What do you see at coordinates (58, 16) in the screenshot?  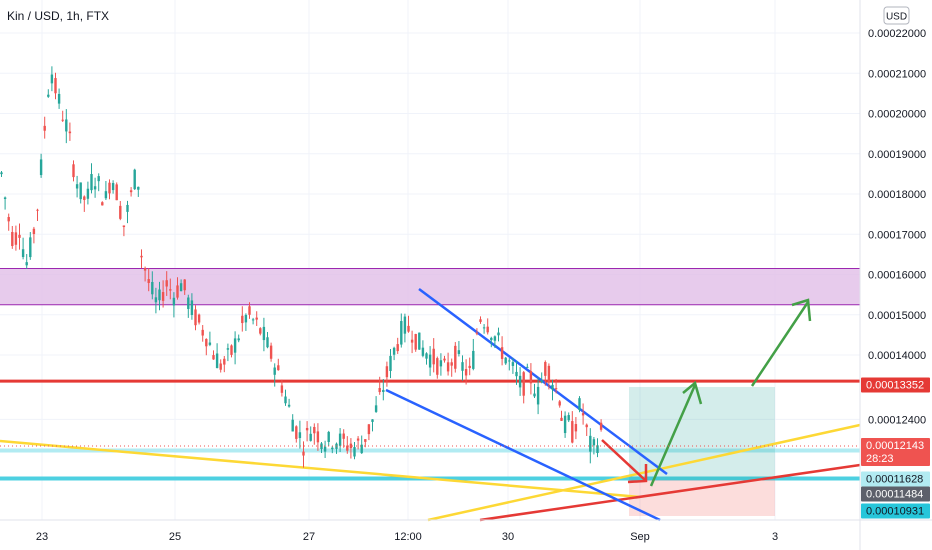 I see `chart-title: Kin / USD, 1h, FTX` at bounding box center [58, 16].